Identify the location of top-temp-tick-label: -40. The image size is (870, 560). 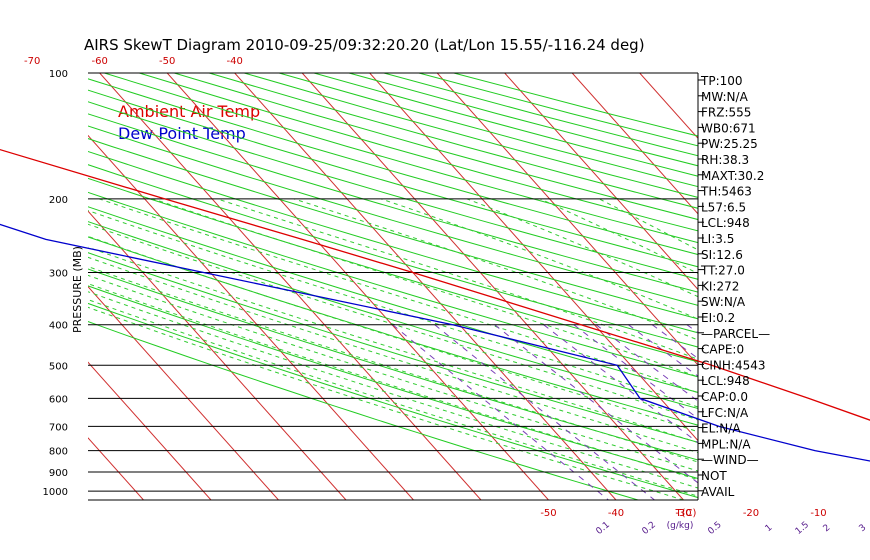
(235, 61).